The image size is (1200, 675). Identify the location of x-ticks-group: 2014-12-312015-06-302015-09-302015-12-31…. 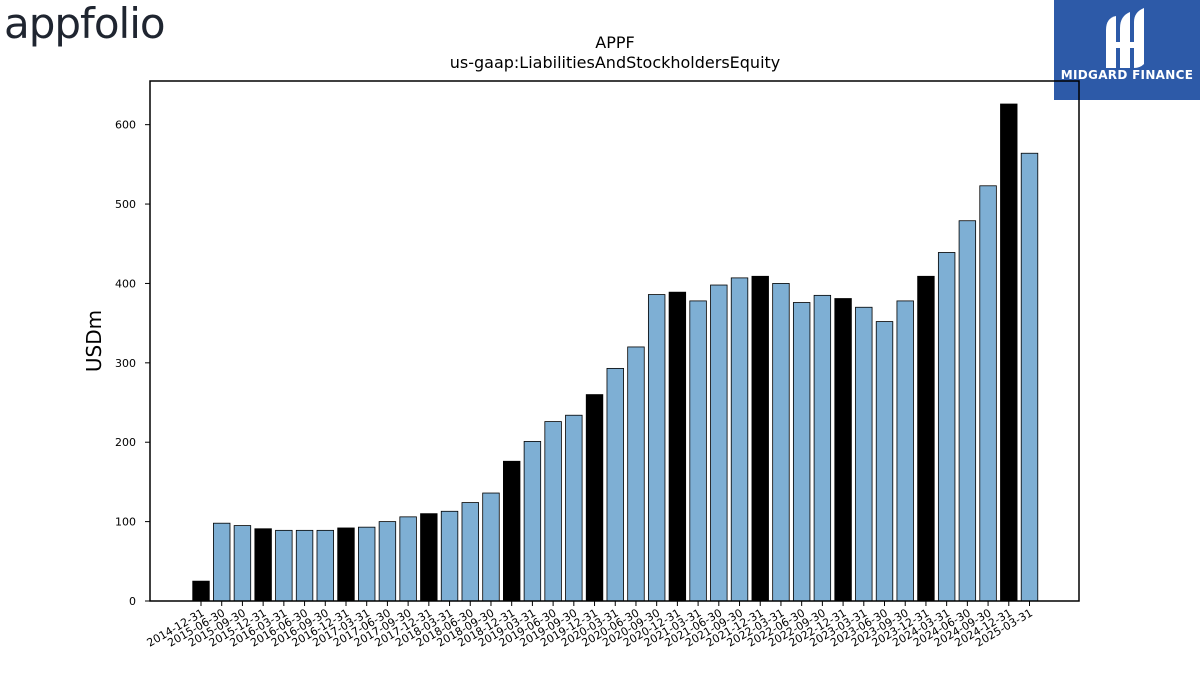
(590, 625).